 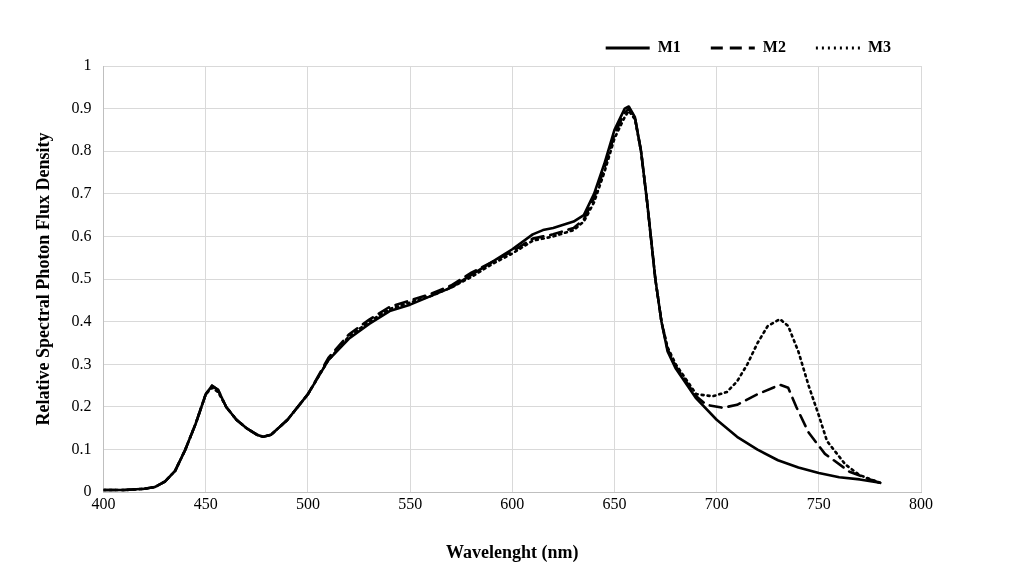 What do you see at coordinates (205, 503) in the screenshot?
I see `x-tick-label: 450` at bounding box center [205, 503].